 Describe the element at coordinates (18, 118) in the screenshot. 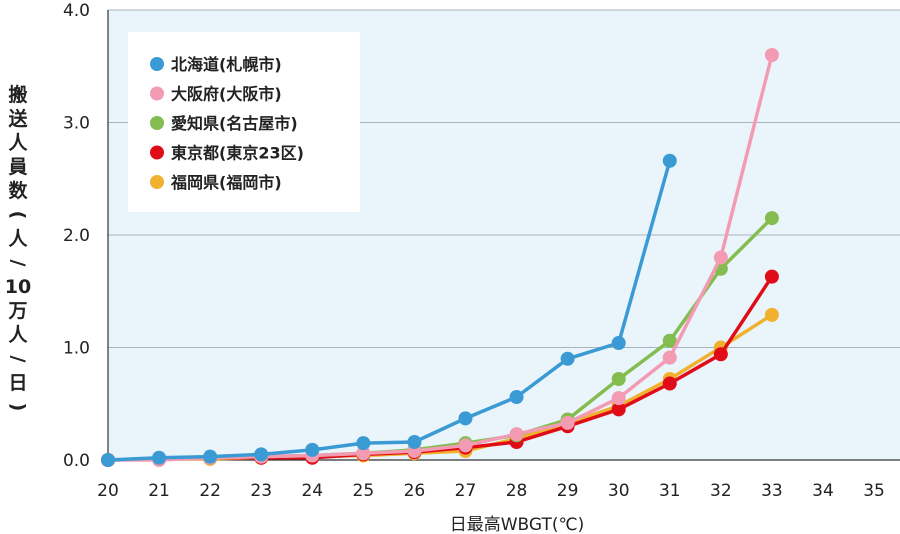

I see `y-axis-title-char: 送` at that location.